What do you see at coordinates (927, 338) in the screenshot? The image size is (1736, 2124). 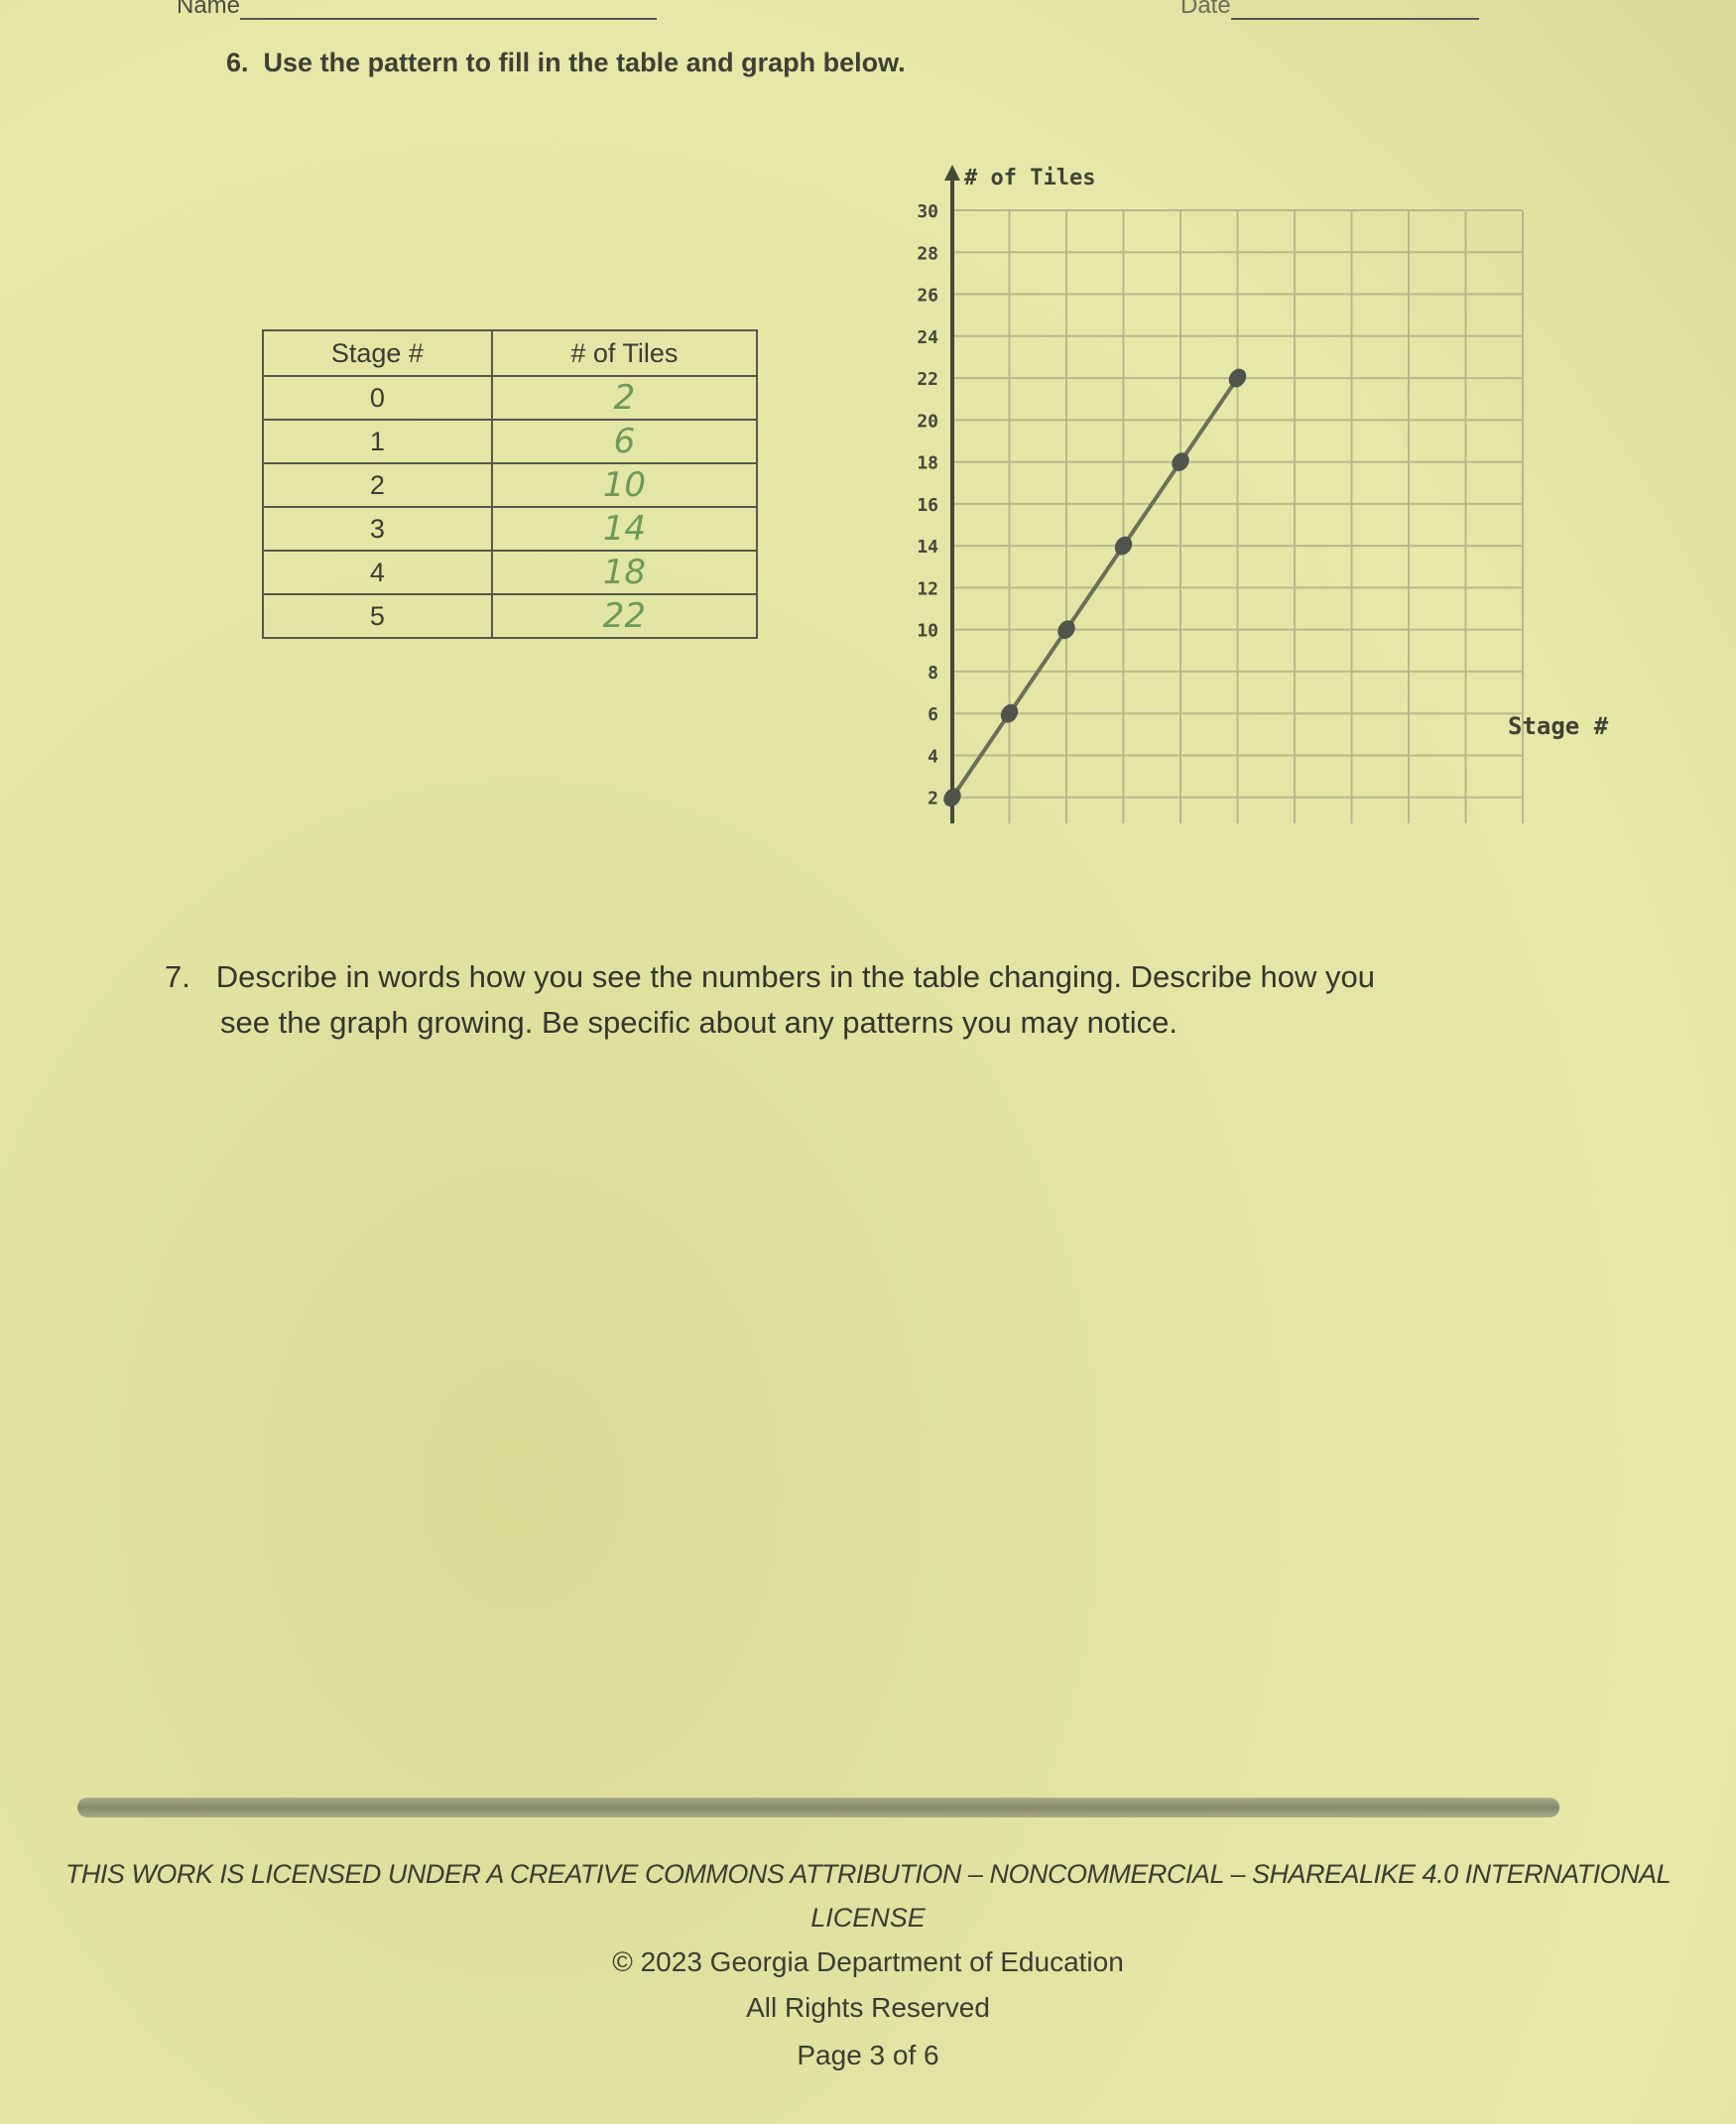 I see `y-tick-label: 24` at bounding box center [927, 338].